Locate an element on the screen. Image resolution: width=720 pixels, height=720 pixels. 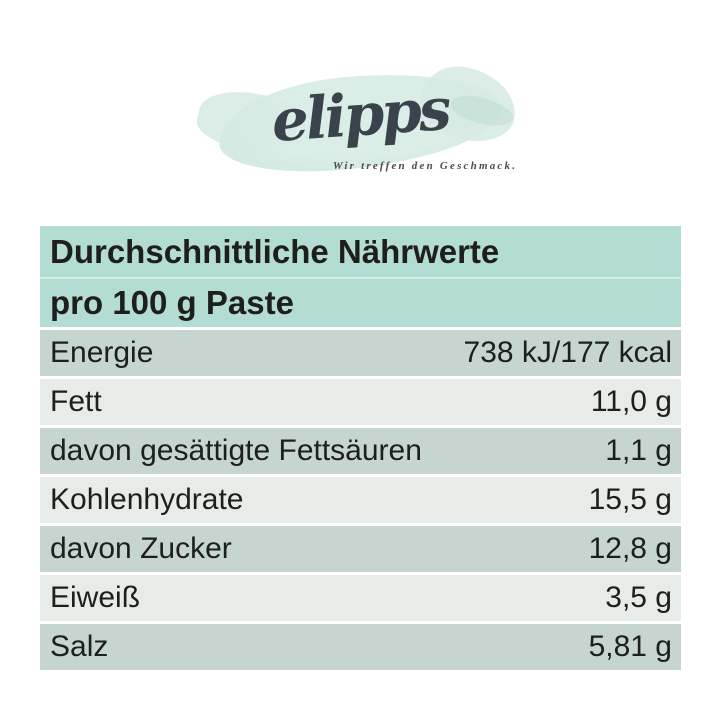
row-label: Fett is located at coordinates (76, 401).